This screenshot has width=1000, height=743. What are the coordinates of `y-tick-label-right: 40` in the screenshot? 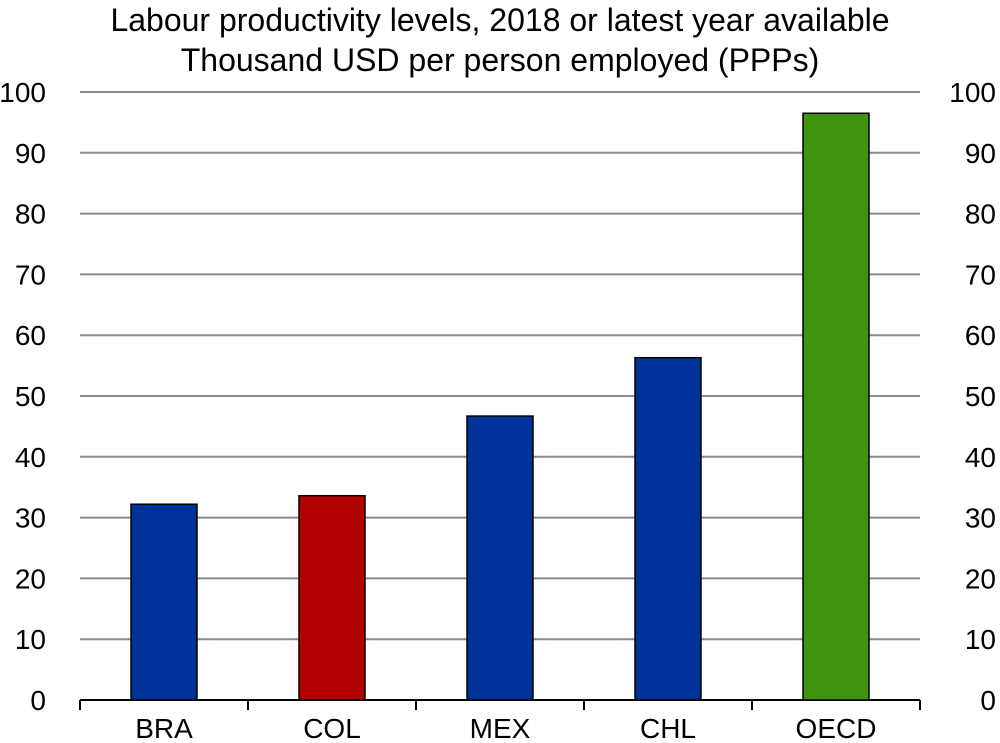 It's located at (980, 457).